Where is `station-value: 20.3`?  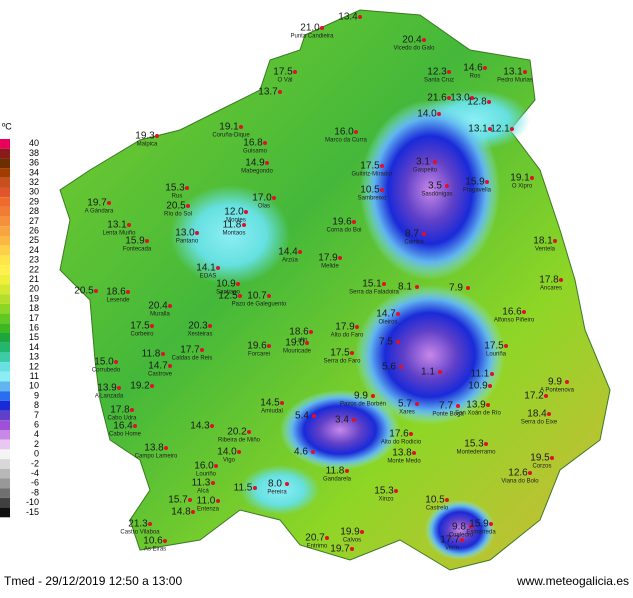
station-value: 20.3 is located at coordinates (198, 326).